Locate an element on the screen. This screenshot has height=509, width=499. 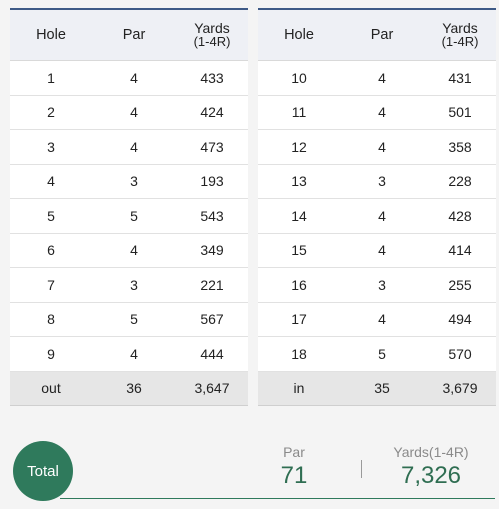
total-par-cell: 36 is located at coordinates (134, 388).